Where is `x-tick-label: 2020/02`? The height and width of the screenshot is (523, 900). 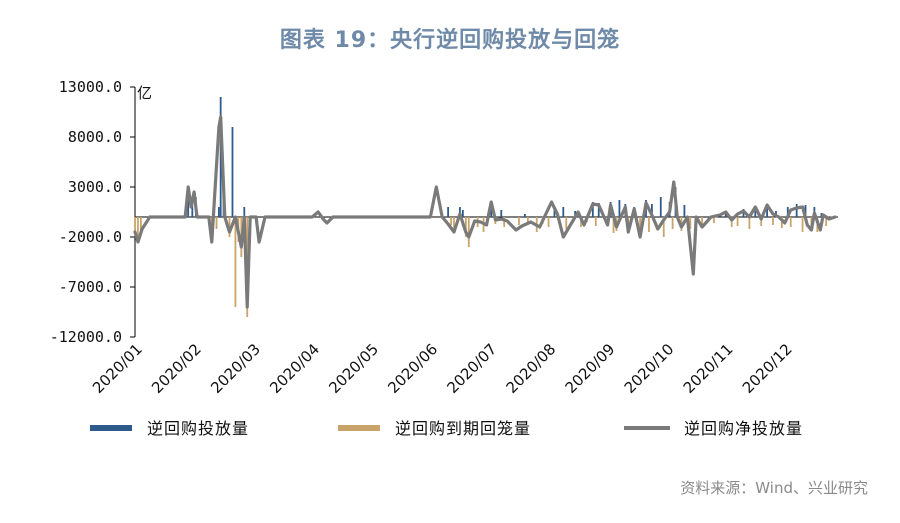 x-tick-label: 2020/02 is located at coordinates (176, 368).